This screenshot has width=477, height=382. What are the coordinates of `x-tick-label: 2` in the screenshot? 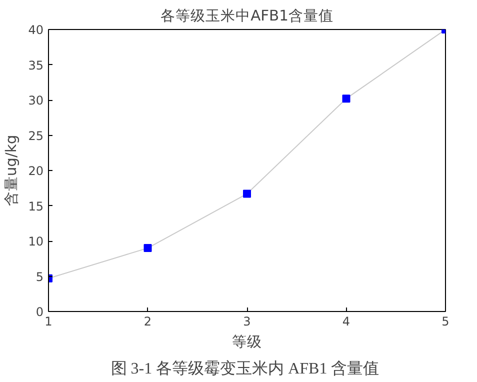 It's located at (148, 321).